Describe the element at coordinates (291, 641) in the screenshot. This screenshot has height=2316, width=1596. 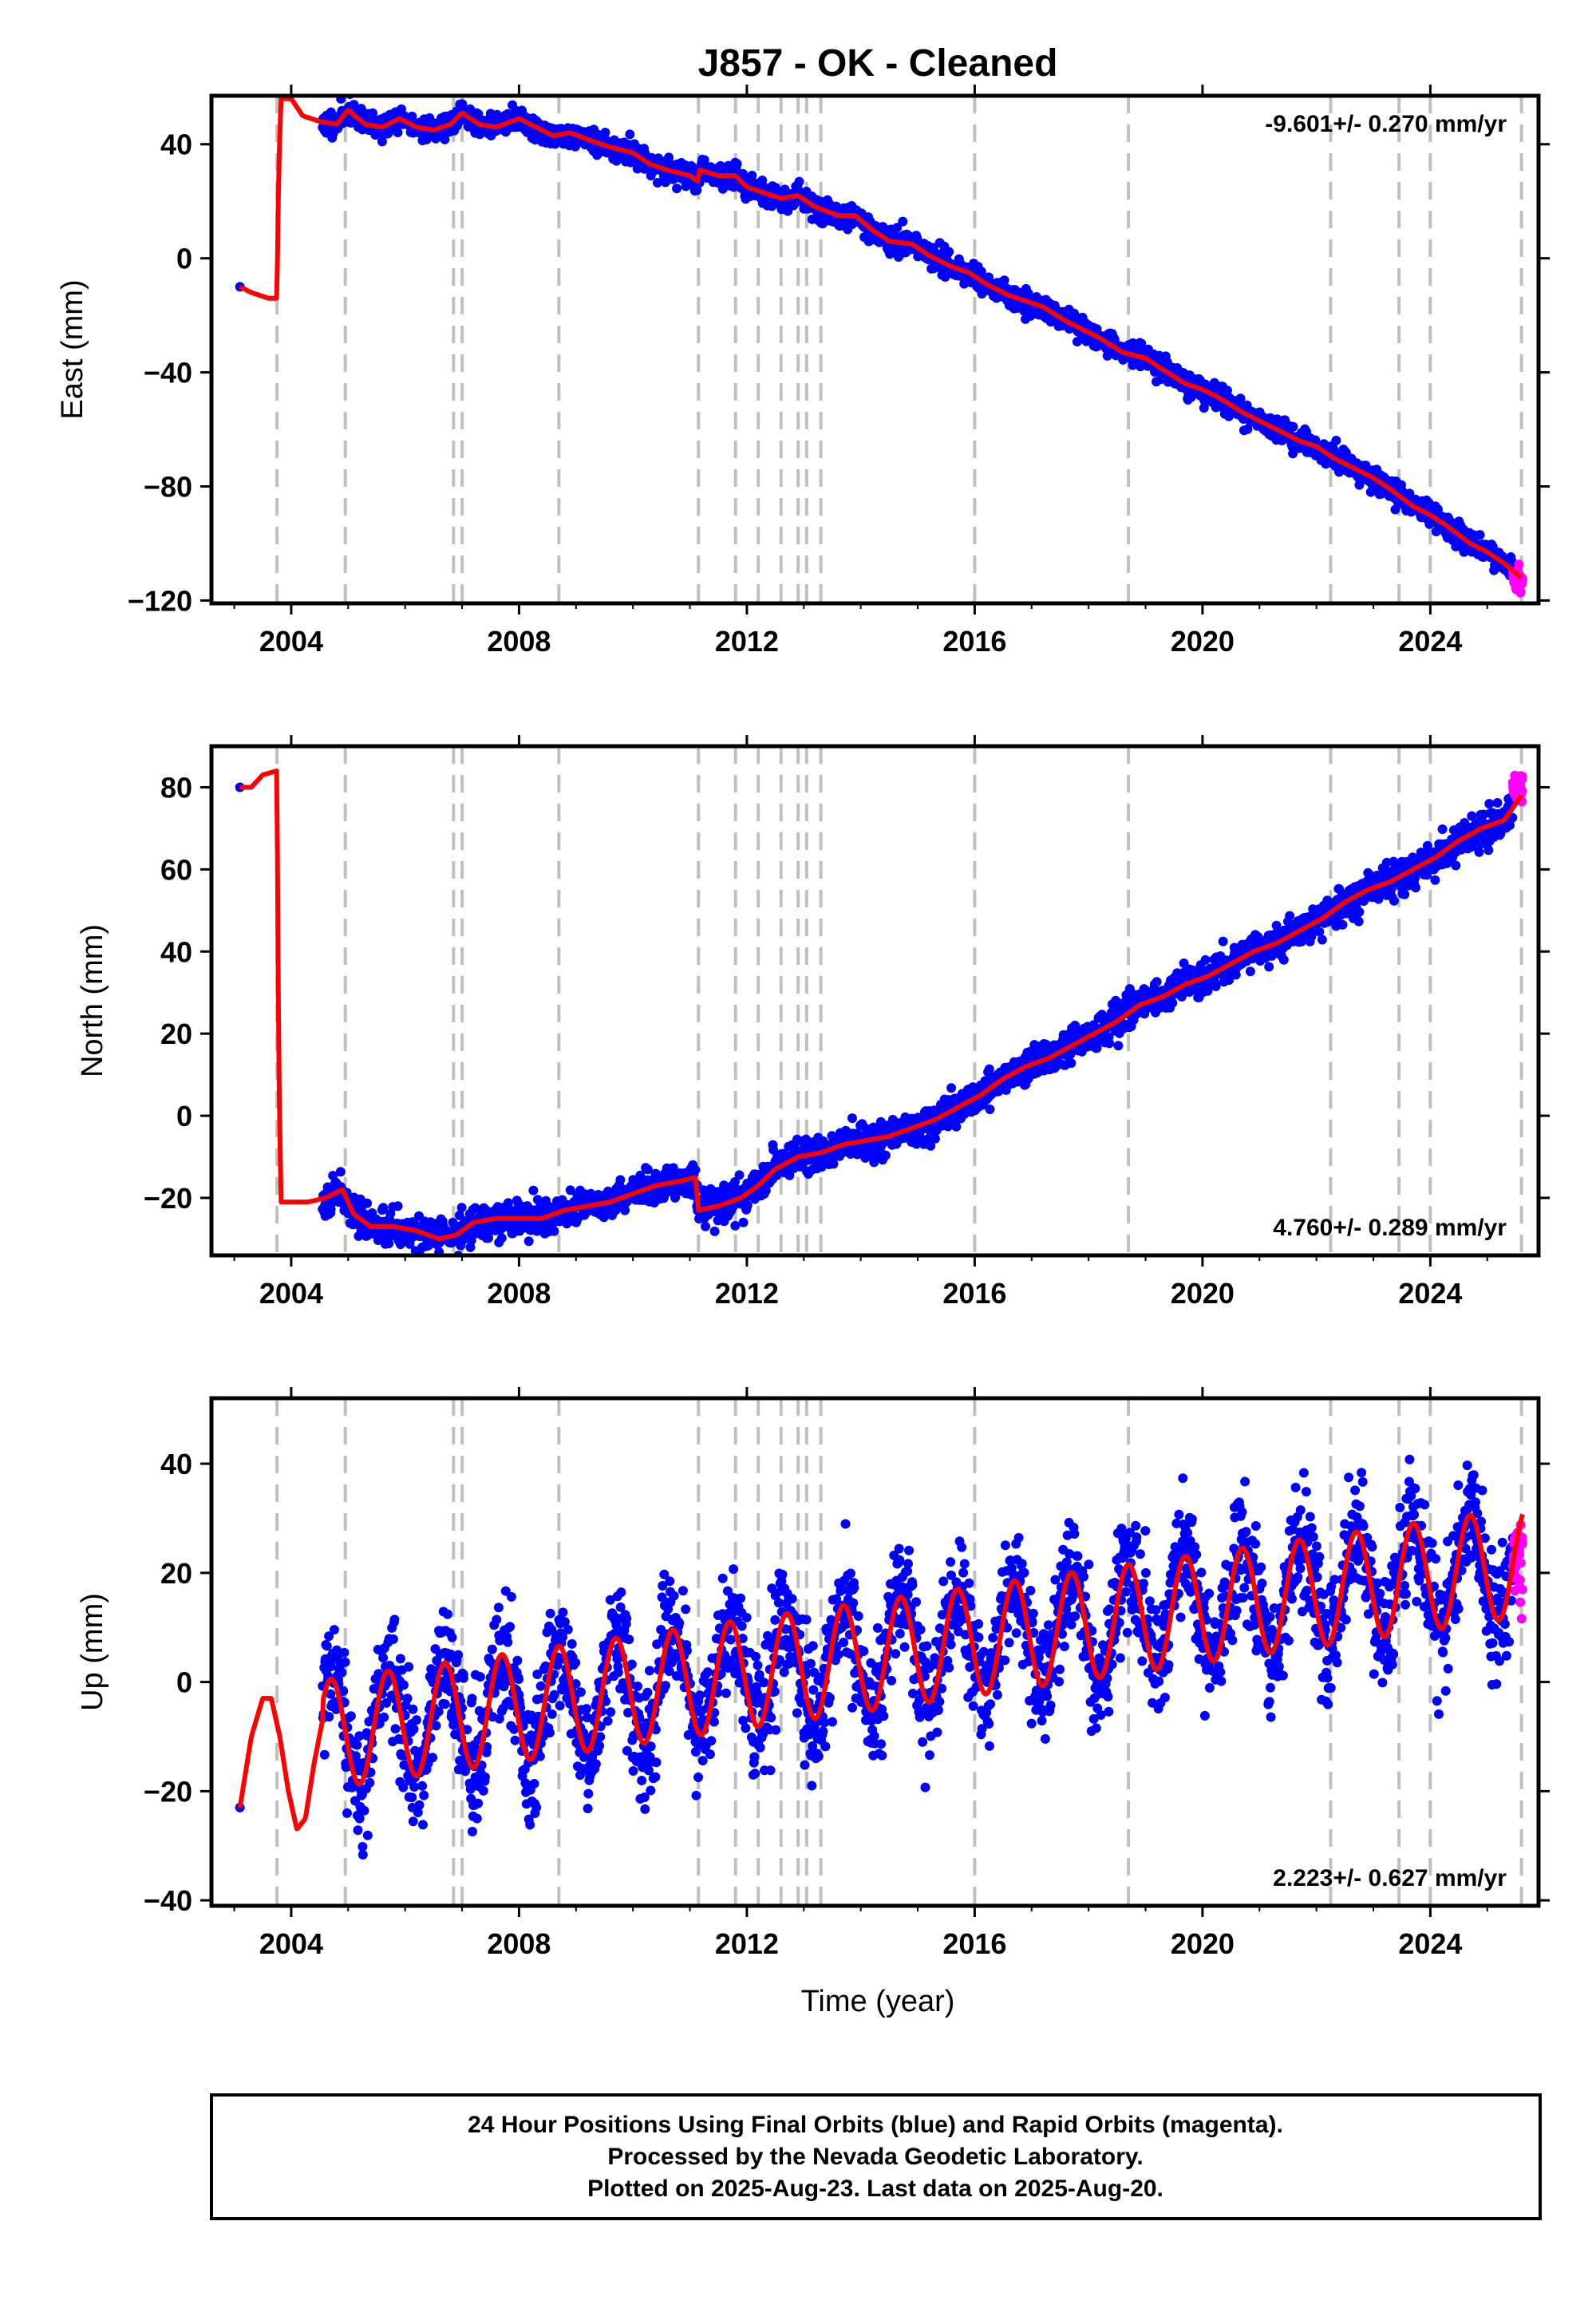
I see `x-tick-label: 2004` at that location.